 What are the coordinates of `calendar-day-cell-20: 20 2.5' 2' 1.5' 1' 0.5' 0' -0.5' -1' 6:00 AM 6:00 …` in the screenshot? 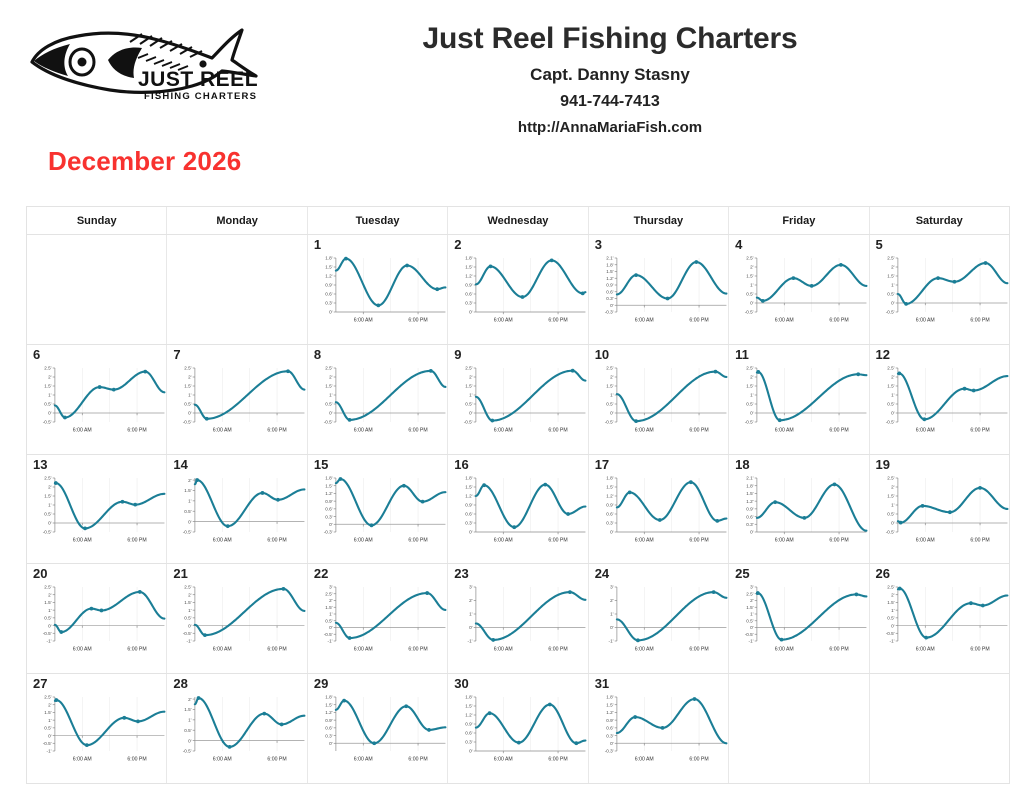 It's located at (97, 619).